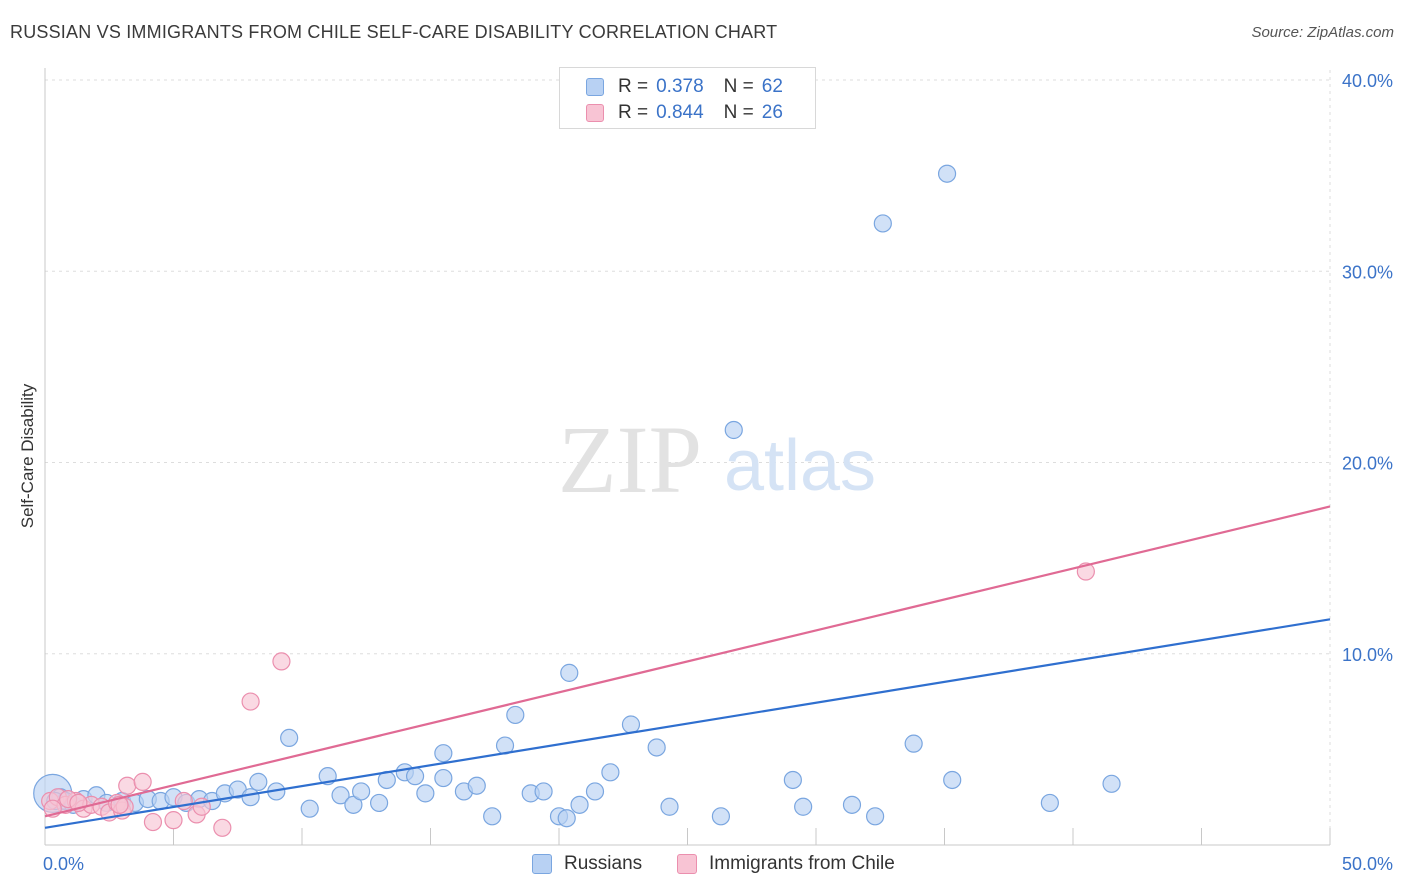 The width and height of the screenshot is (1406, 892). I want to click on legend-r-value: 0.844, so click(680, 112).